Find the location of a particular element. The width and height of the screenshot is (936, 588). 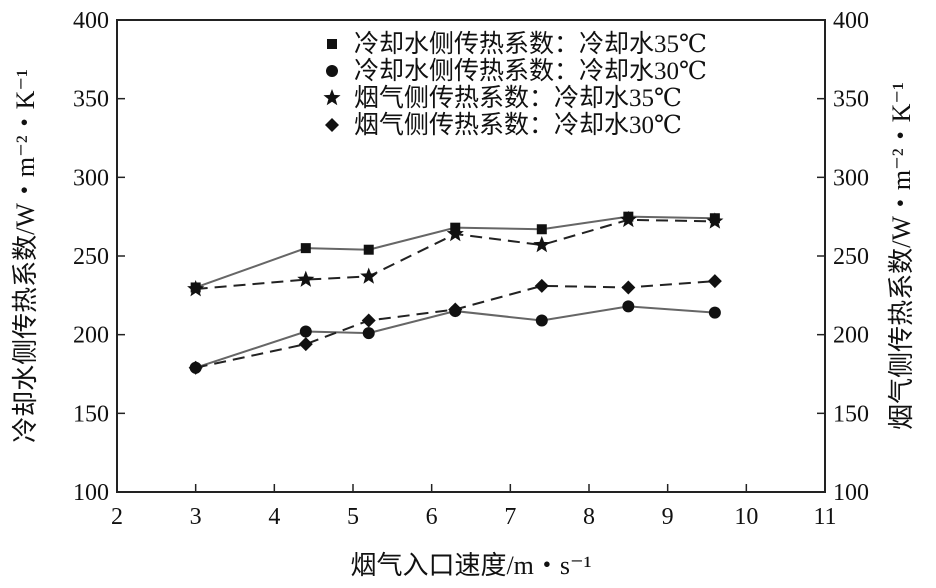

x-tick-label: 4 is located at coordinates (274, 517).